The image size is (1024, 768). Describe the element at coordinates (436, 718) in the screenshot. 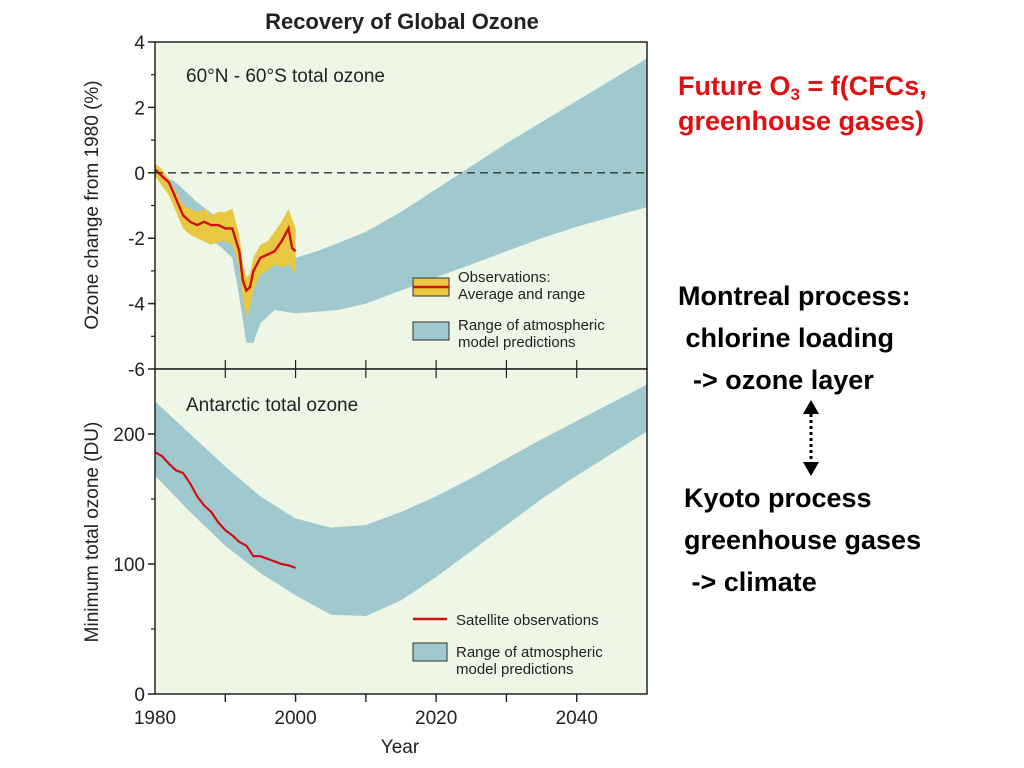

I see `x-tick-label: 2020` at that location.